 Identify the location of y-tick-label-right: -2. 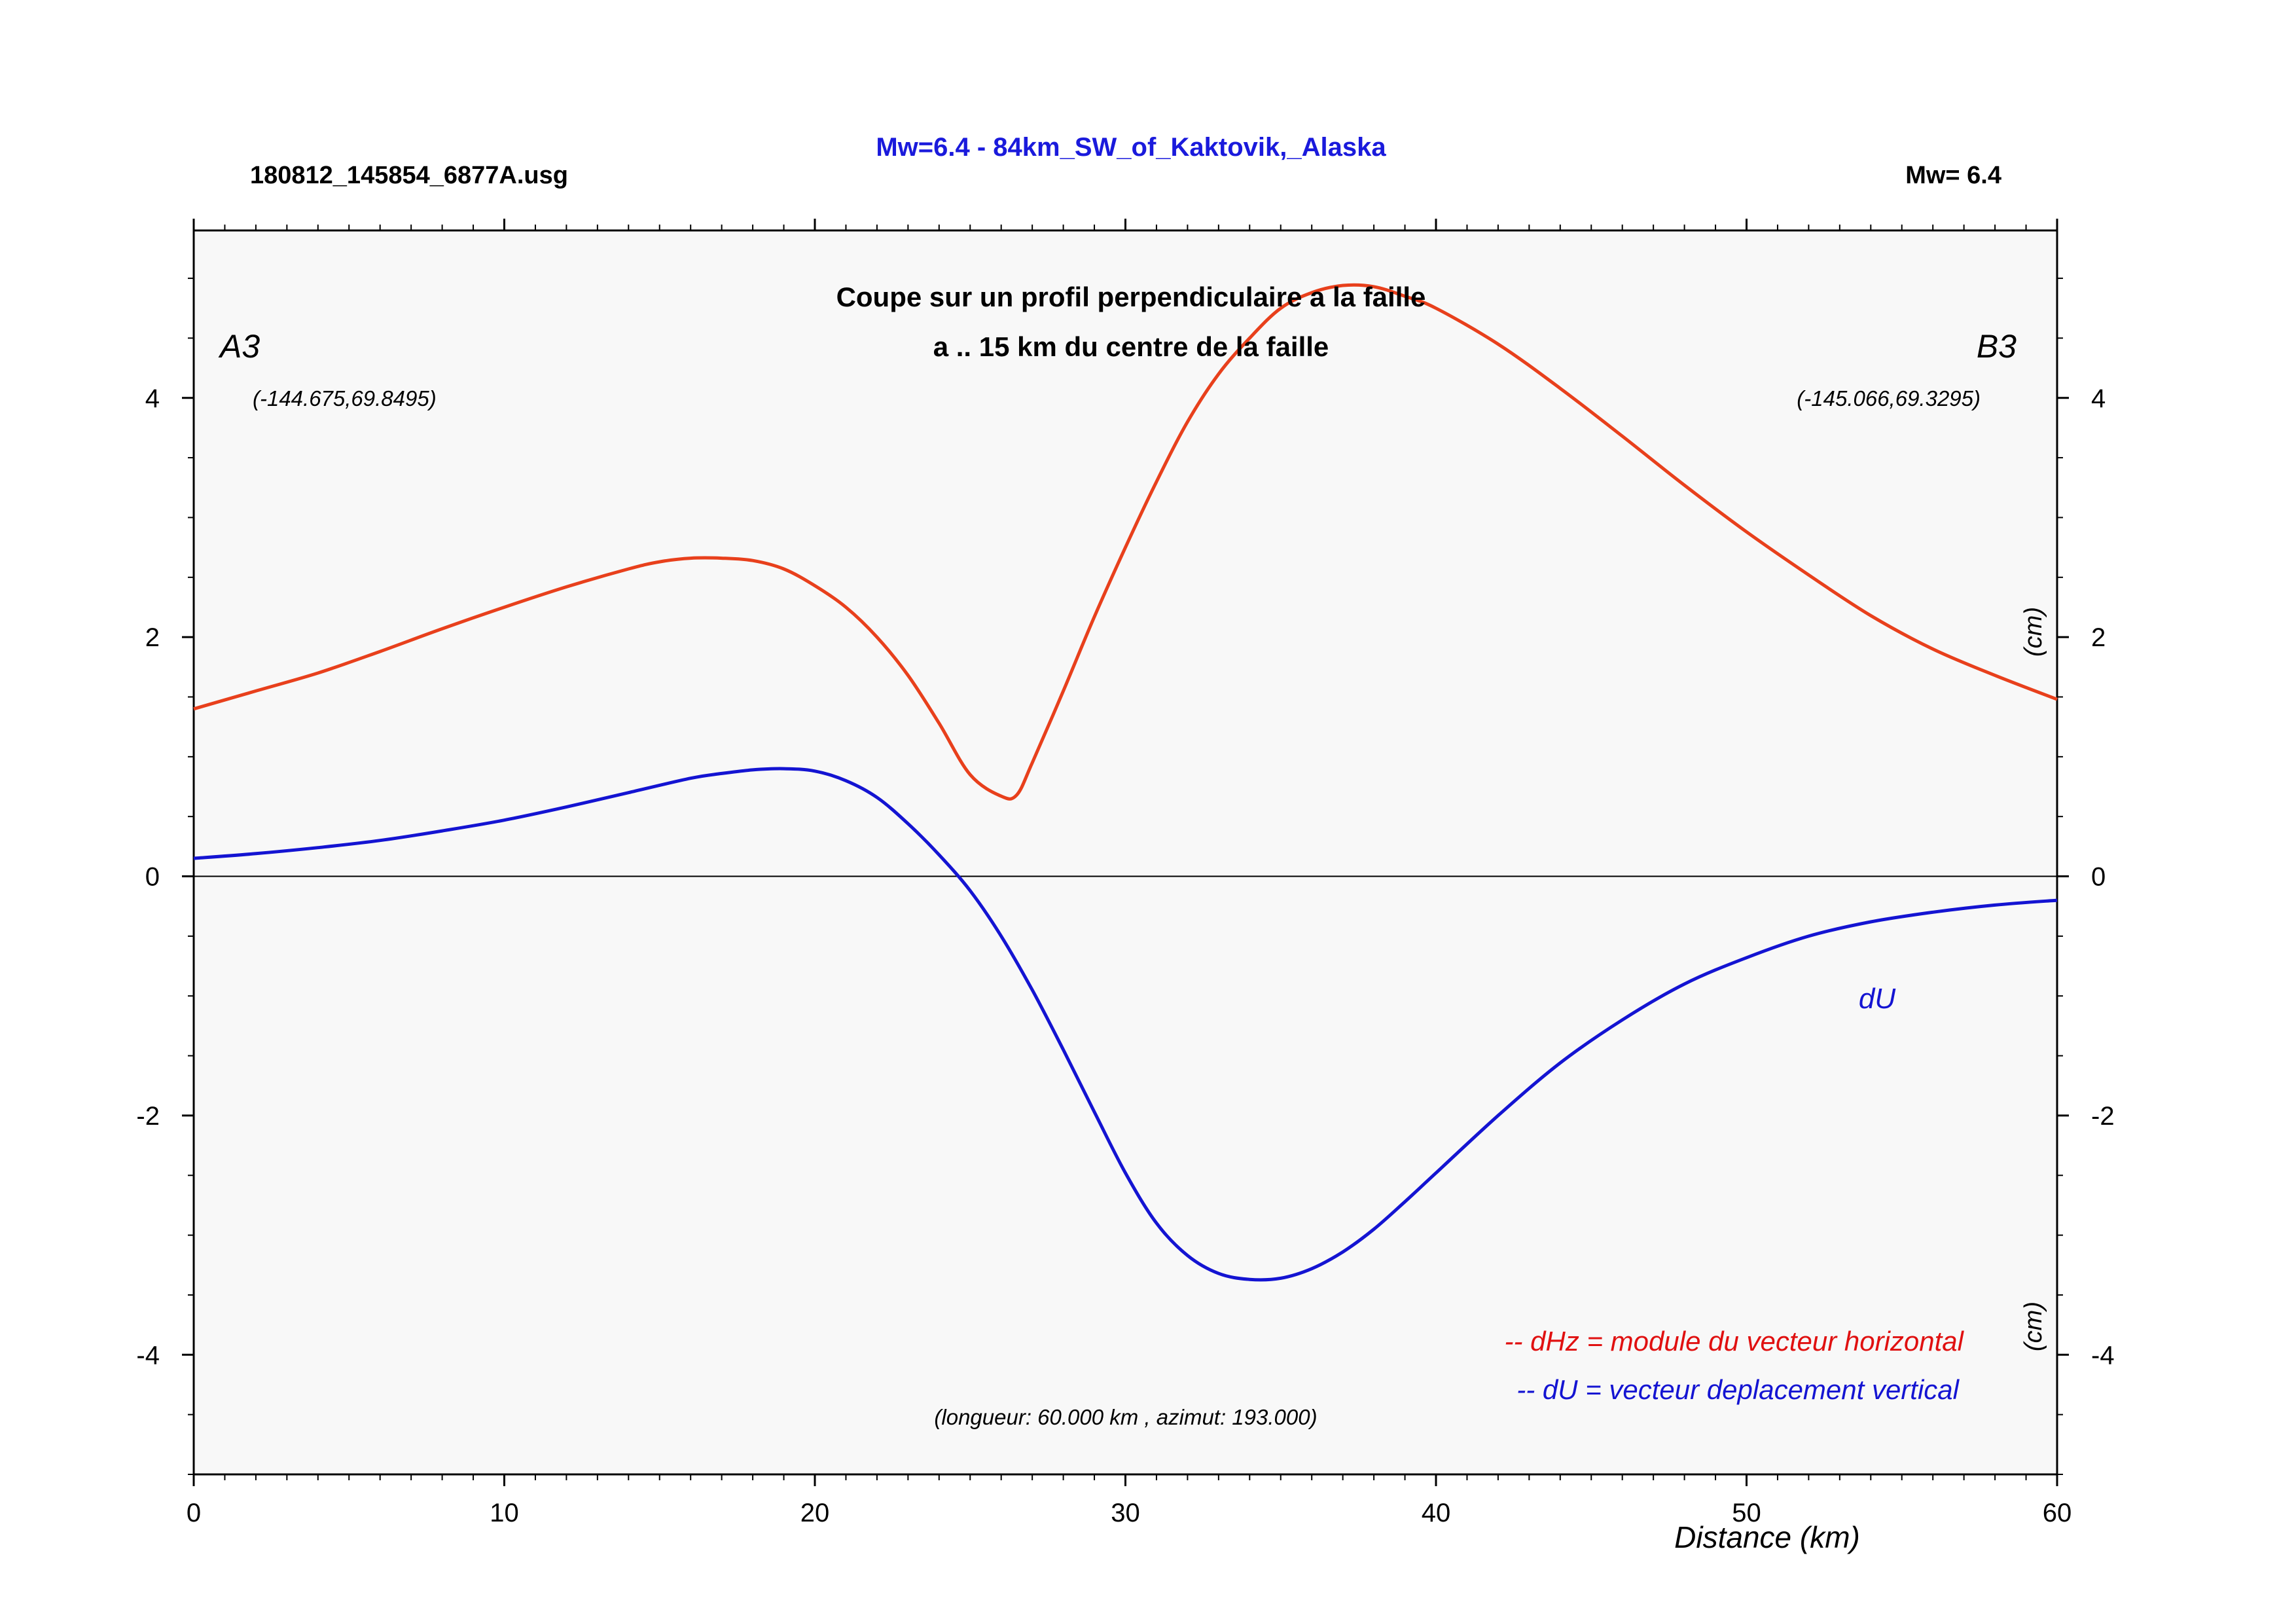
(2103, 1116).